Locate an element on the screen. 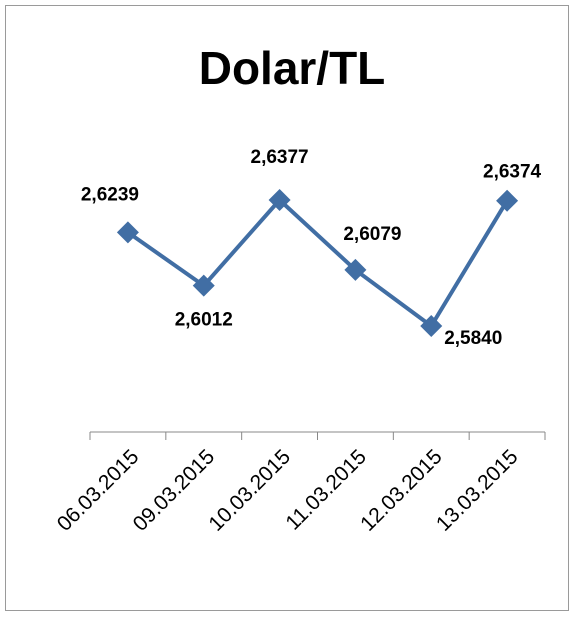 The width and height of the screenshot is (573, 617). data-label: 2,6239 is located at coordinates (110, 194).